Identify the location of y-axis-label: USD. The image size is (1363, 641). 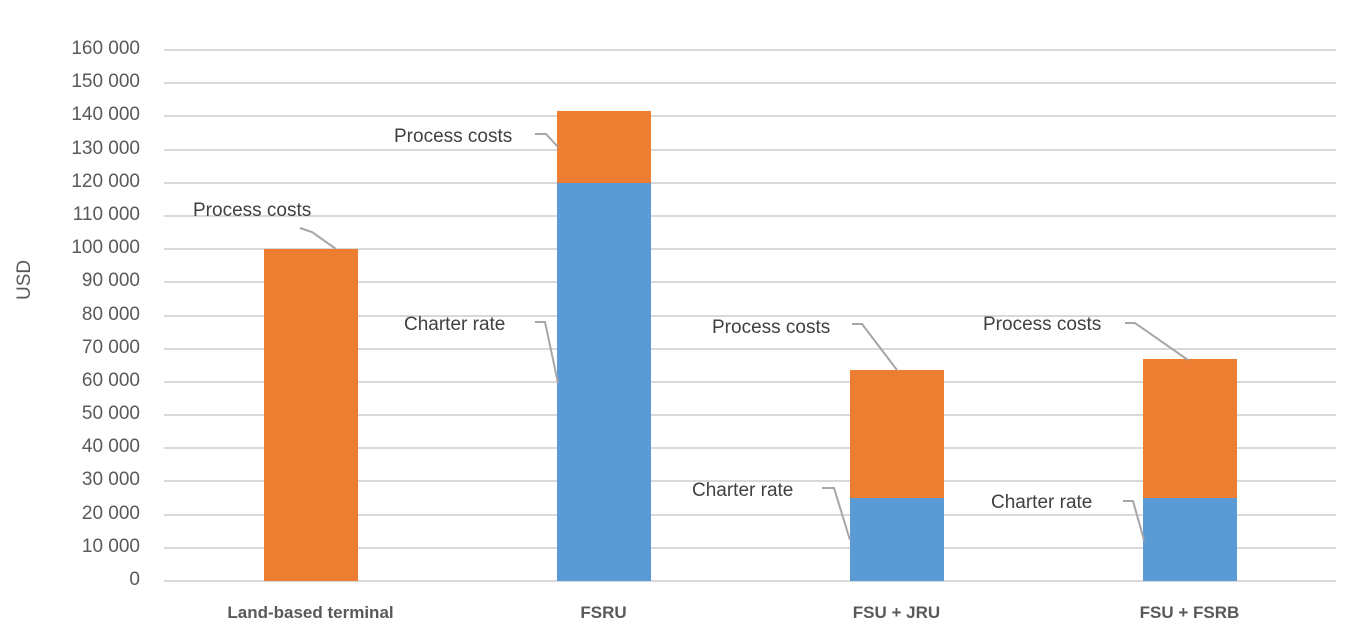
(24, 279).